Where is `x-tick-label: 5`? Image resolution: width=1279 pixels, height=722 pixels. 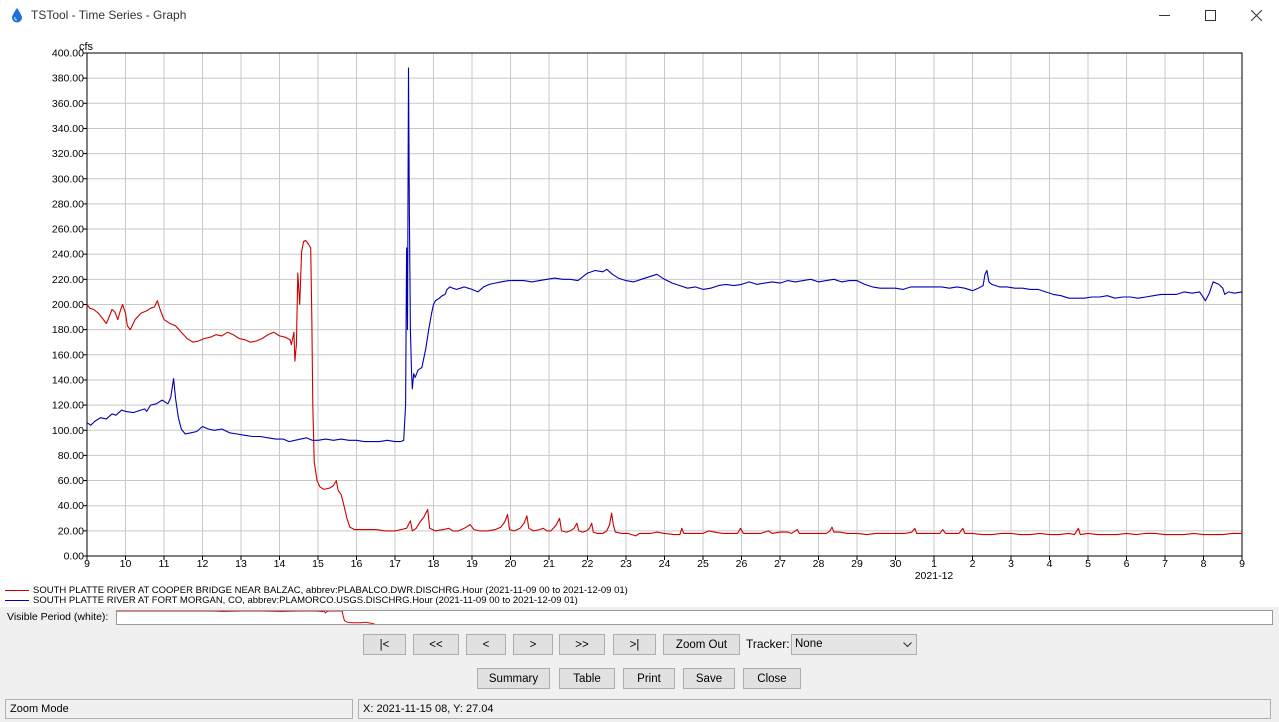
x-tick-label: 5 is located at coordinates (1088, 564).